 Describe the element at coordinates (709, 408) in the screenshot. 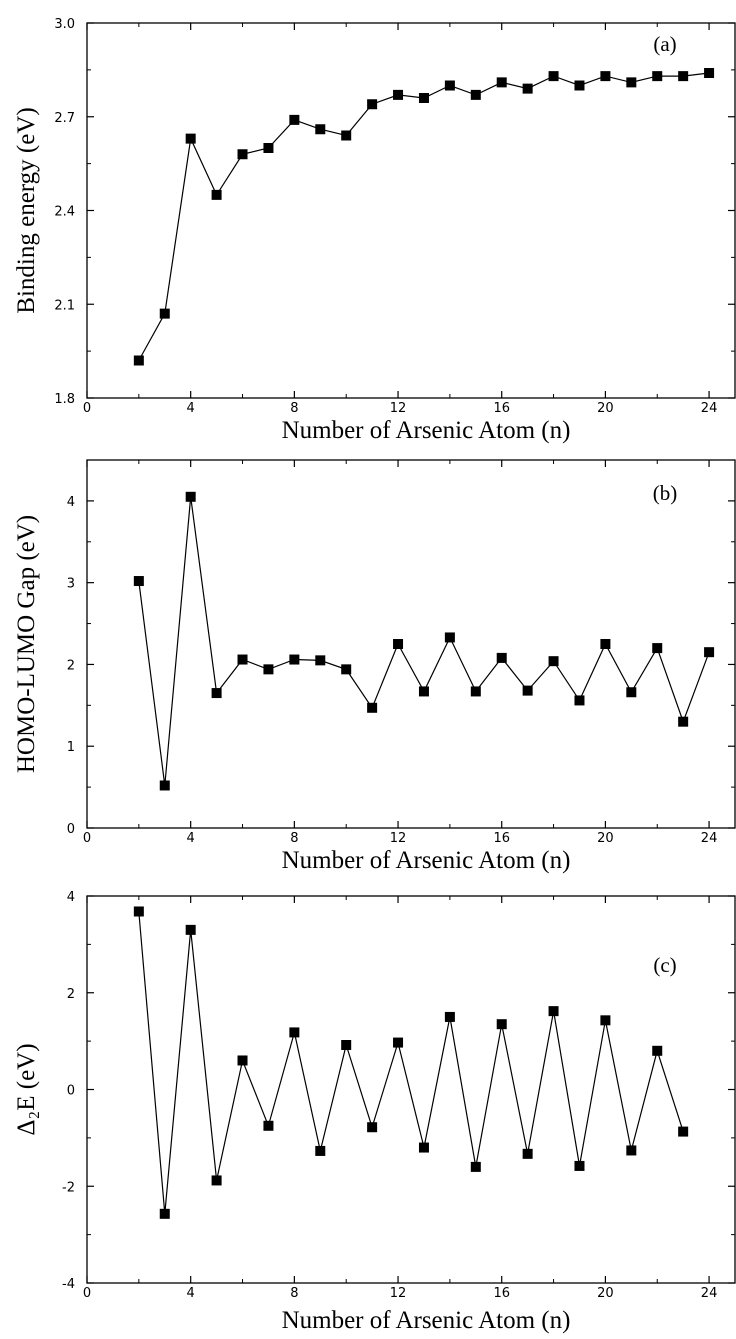

I see `x-tick-label: 24` at that location.